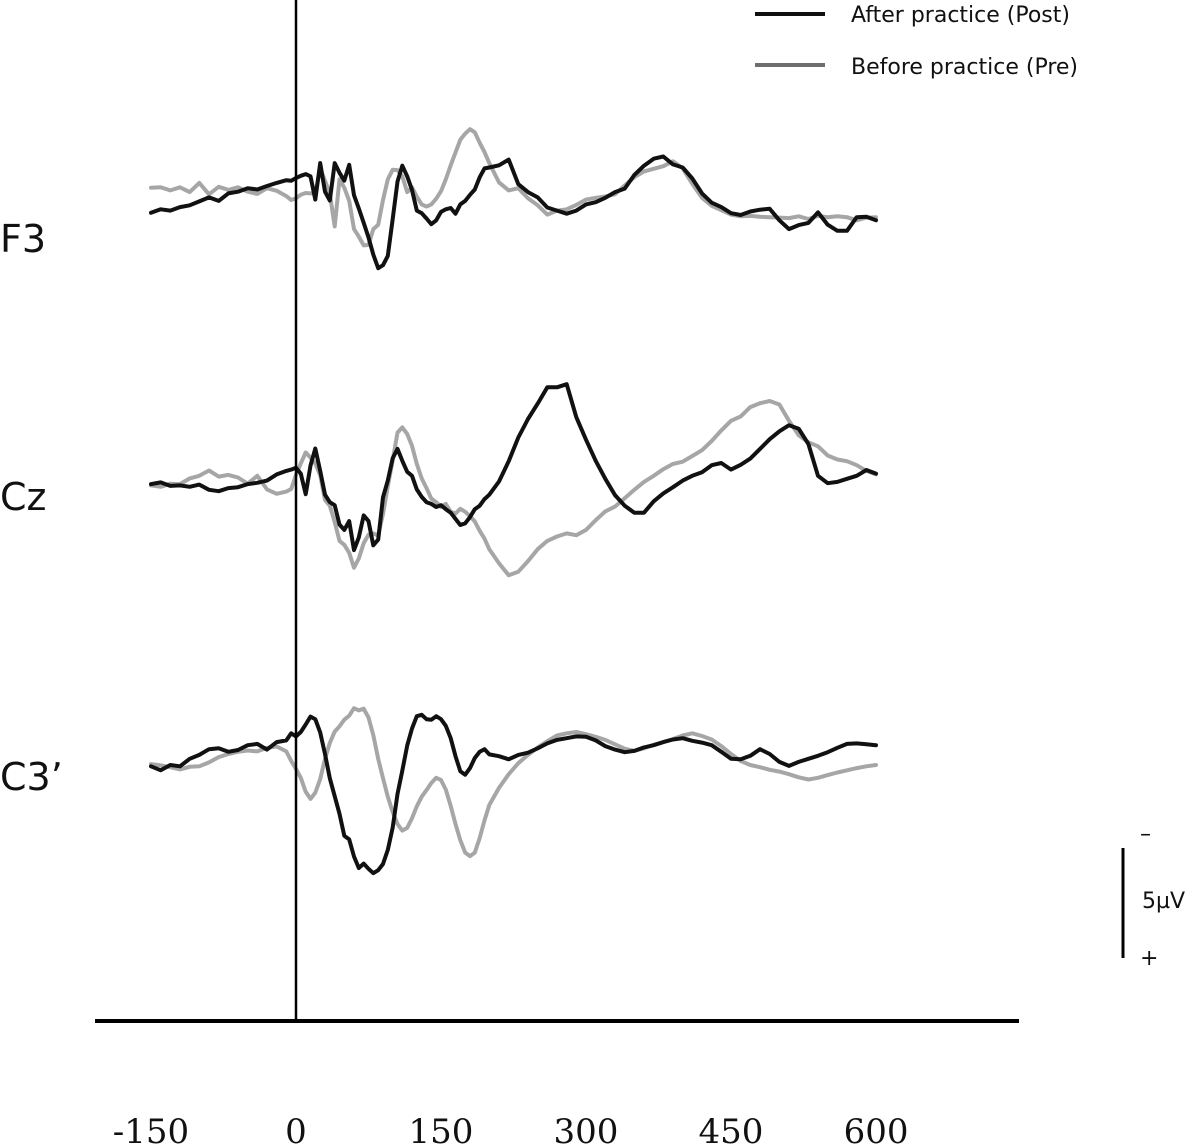 This screenshot has width=1191, height=1145. Describe the element at coordinates (296, 1128) in the screenshot. I see `x-tick-label: 0` at that location.